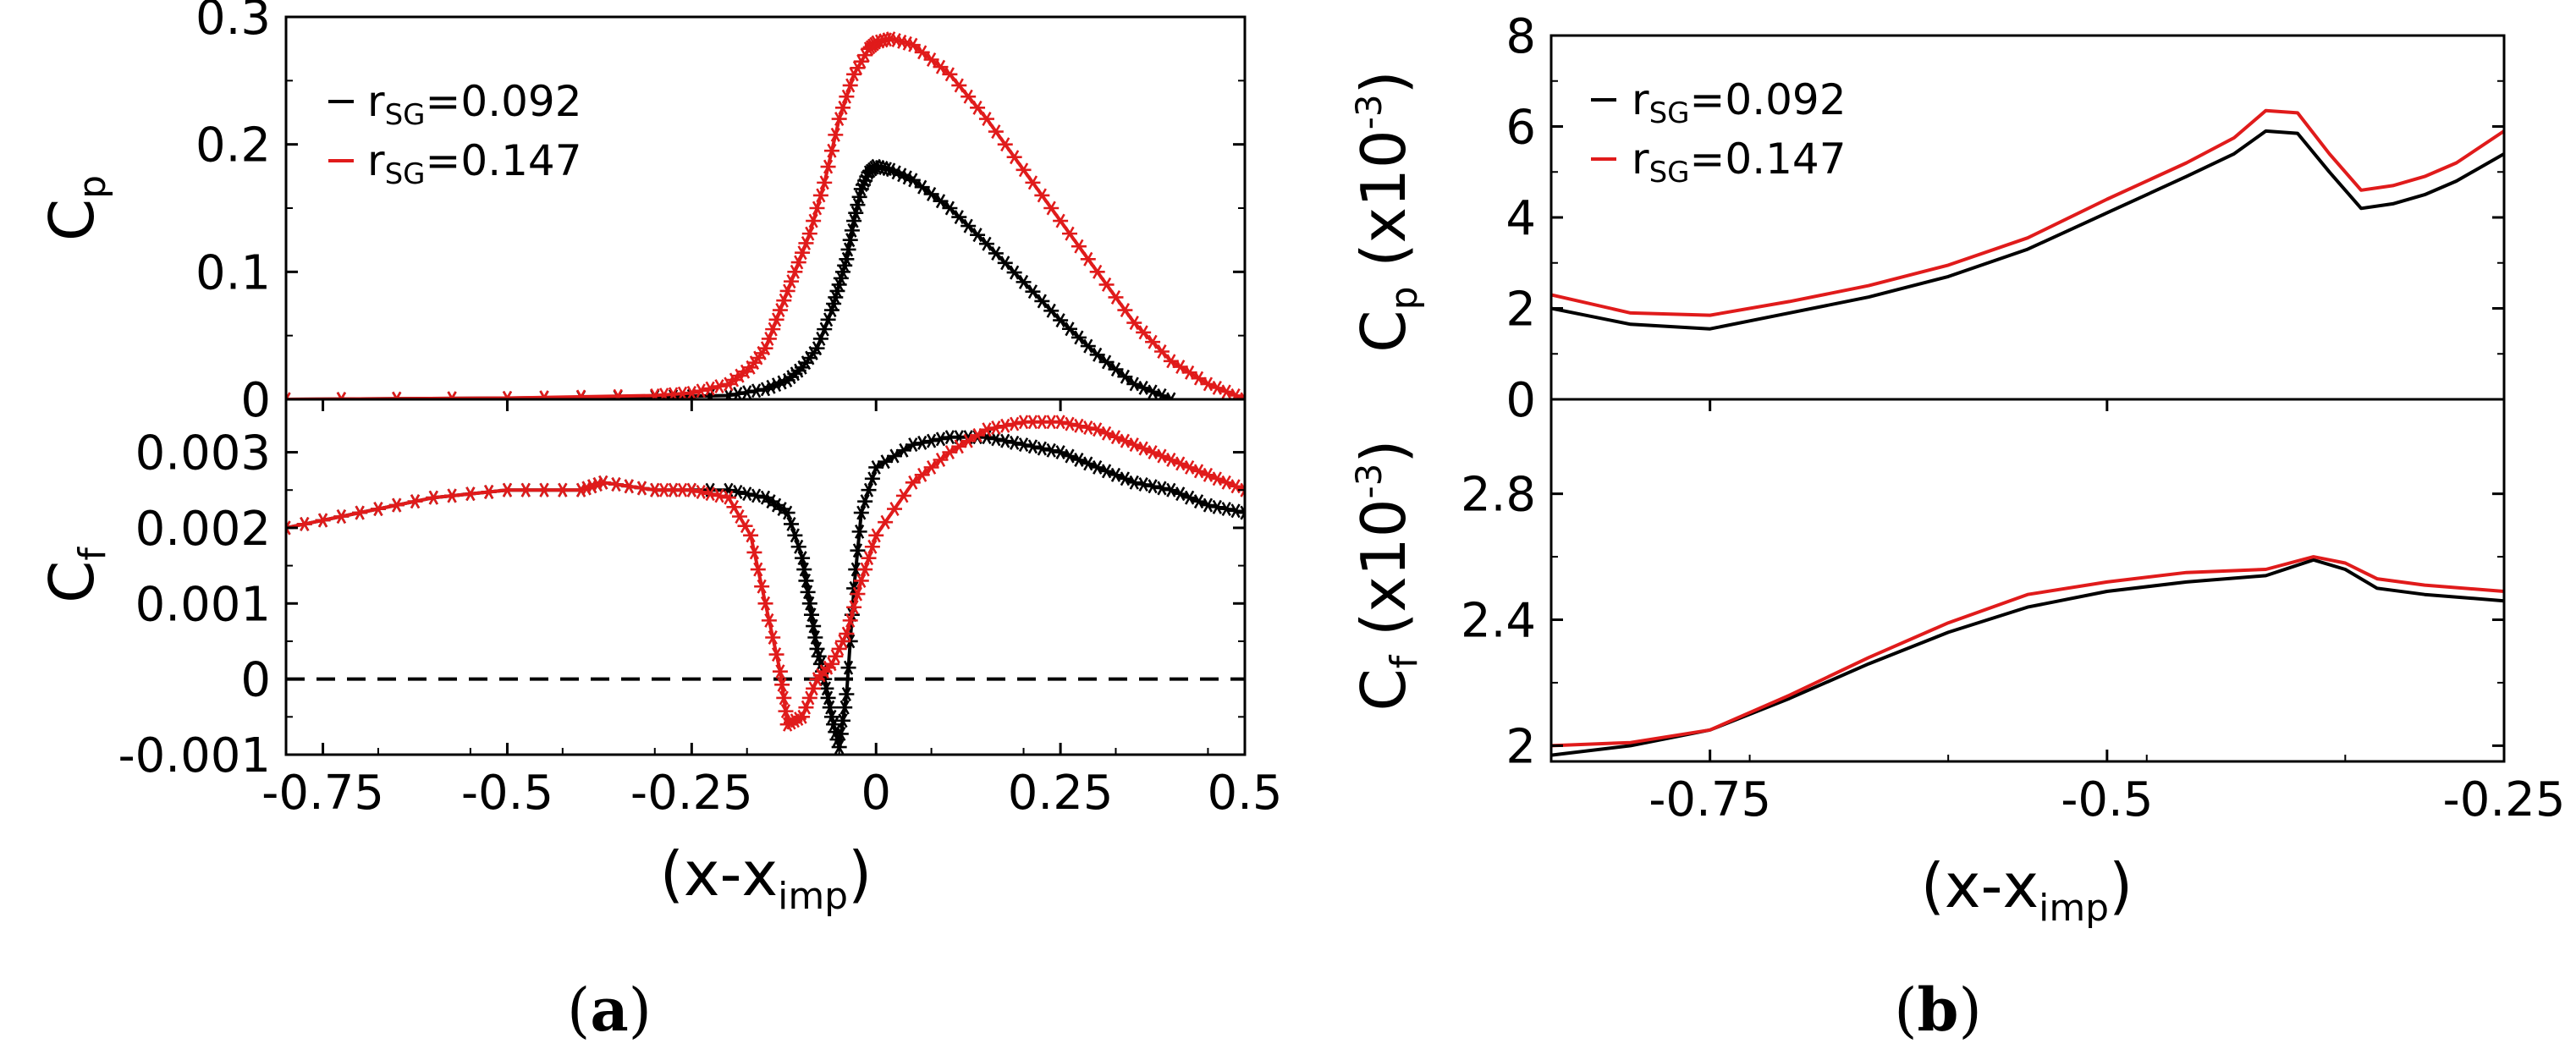 The width and height of the screenshot is (2576, 1055). What do you see at coordinates (2028, 230) in the screenshot?
I see `series-line-black` at bounding box center [2028, 230].